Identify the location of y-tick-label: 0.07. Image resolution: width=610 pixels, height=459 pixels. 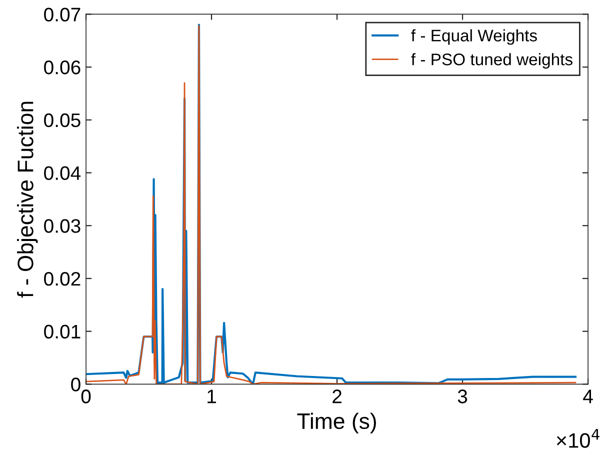
(62, 15).